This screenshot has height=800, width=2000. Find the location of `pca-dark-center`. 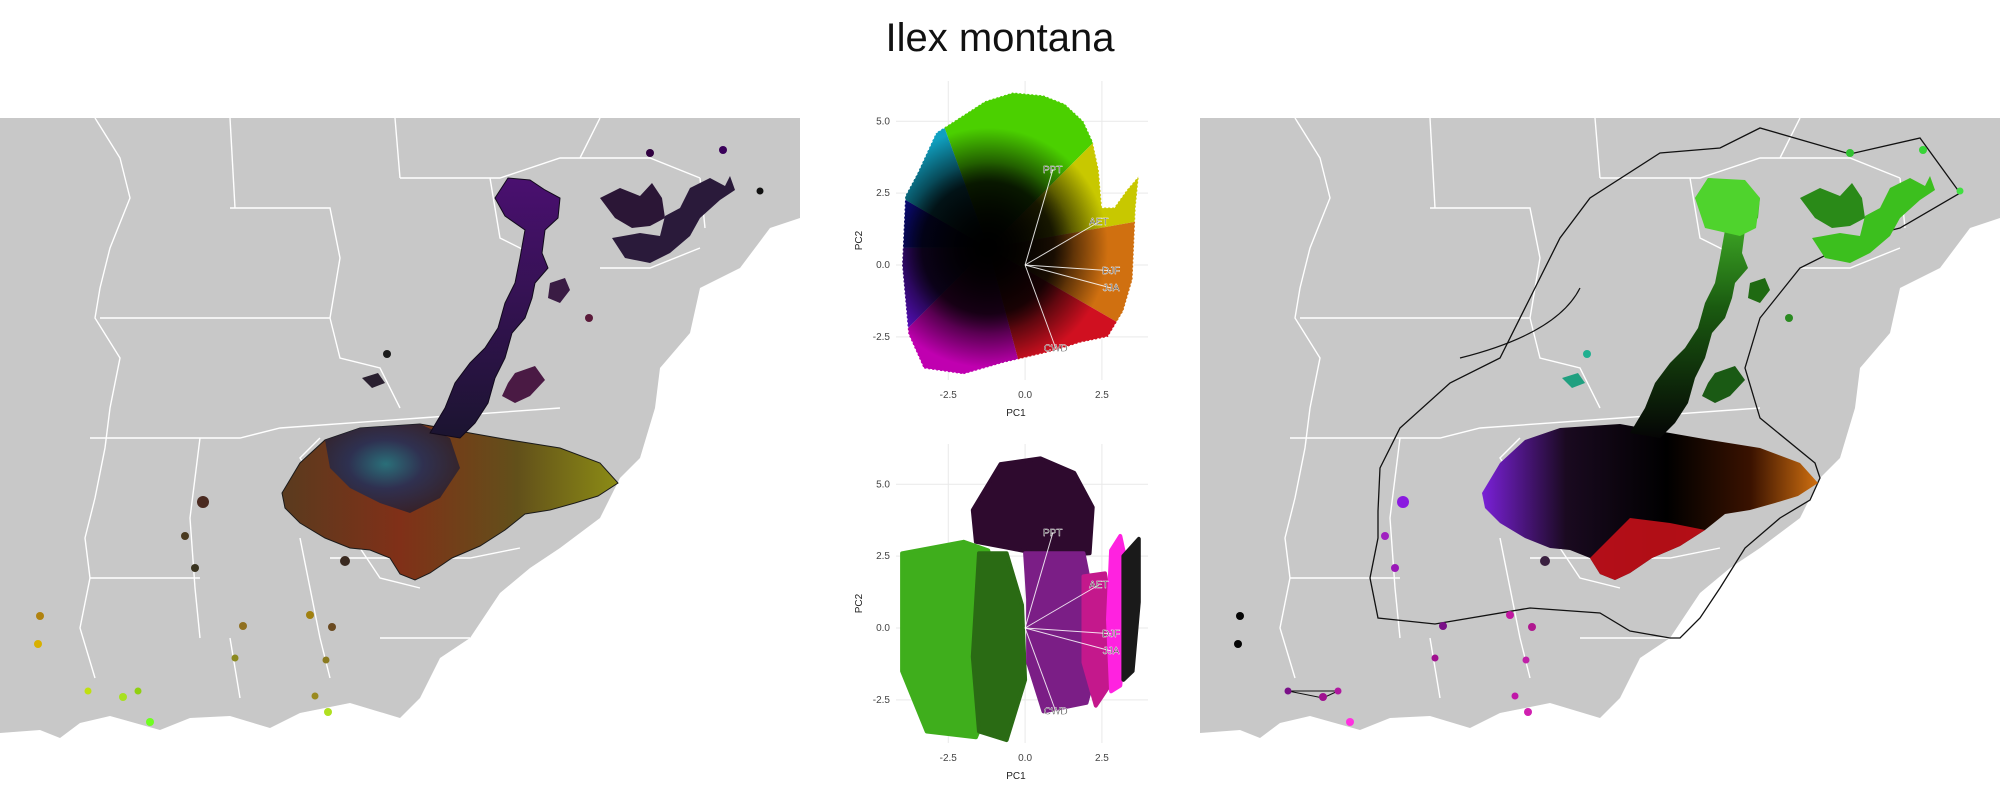

pca-dark-center is located at coordinates (1010, 246).